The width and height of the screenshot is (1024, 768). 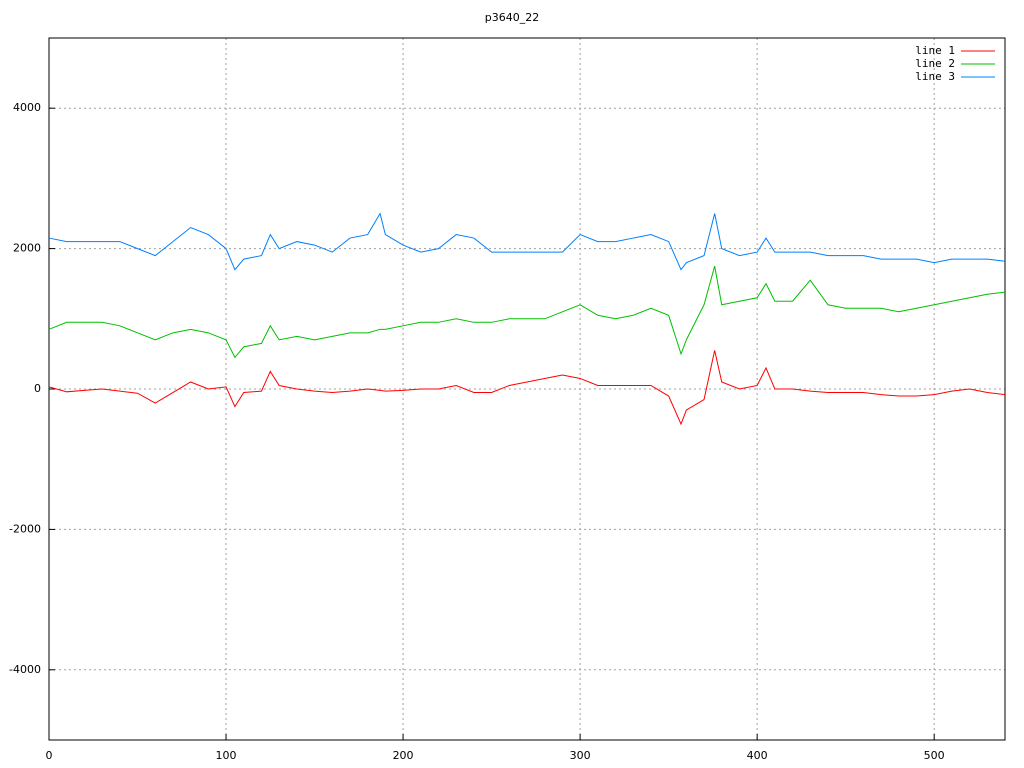 I want to click on y-tick-label: 0, so click(x=37, y=388).